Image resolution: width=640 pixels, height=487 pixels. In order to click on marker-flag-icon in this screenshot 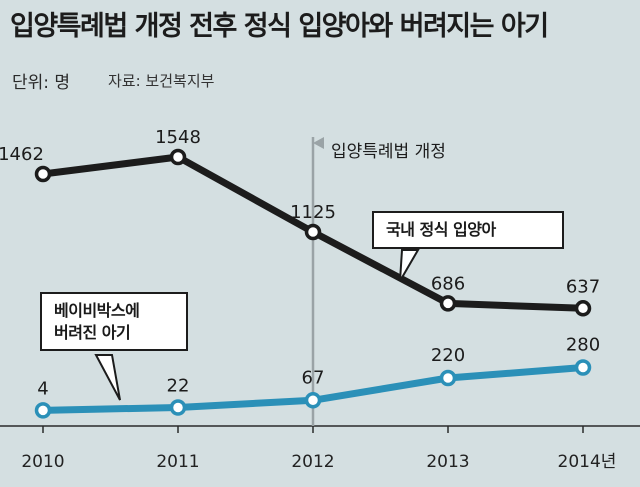, I will do `click(318, 143)`.